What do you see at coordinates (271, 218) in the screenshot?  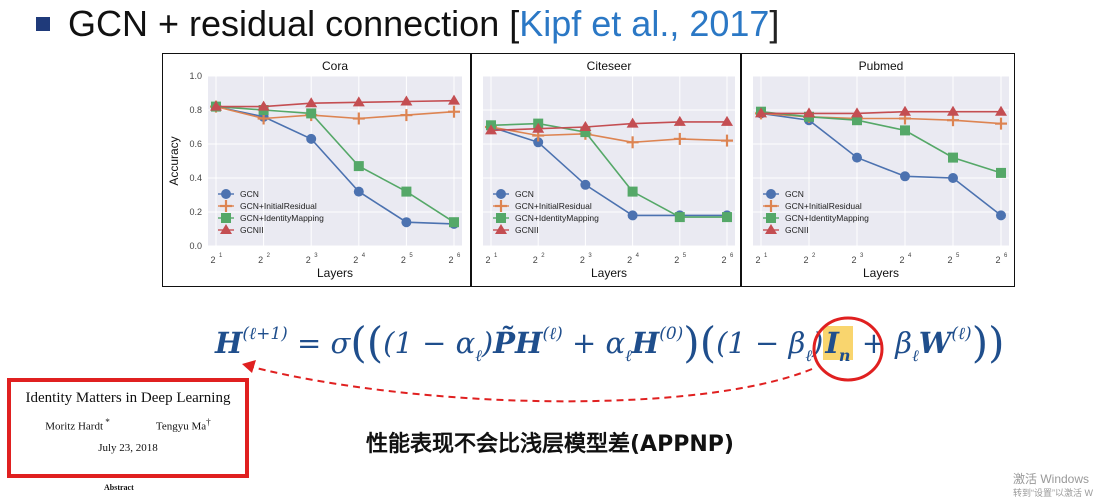 I see `legend-entry: GCN+IdentityMapping` at bounding box center [271, 218].